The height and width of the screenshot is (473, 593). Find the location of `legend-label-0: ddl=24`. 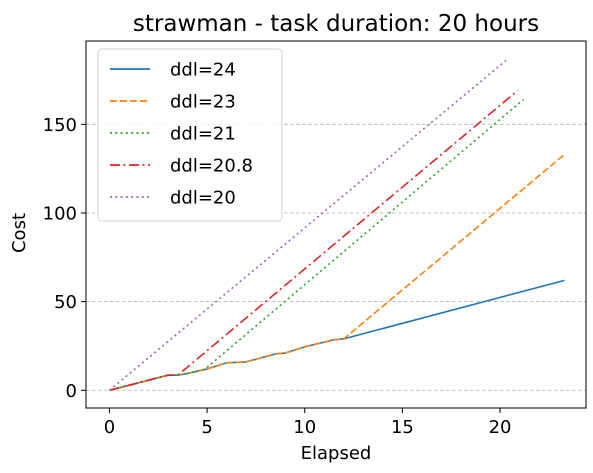

legend-label-0: ddl=24 is located at coordinates (203, 70).